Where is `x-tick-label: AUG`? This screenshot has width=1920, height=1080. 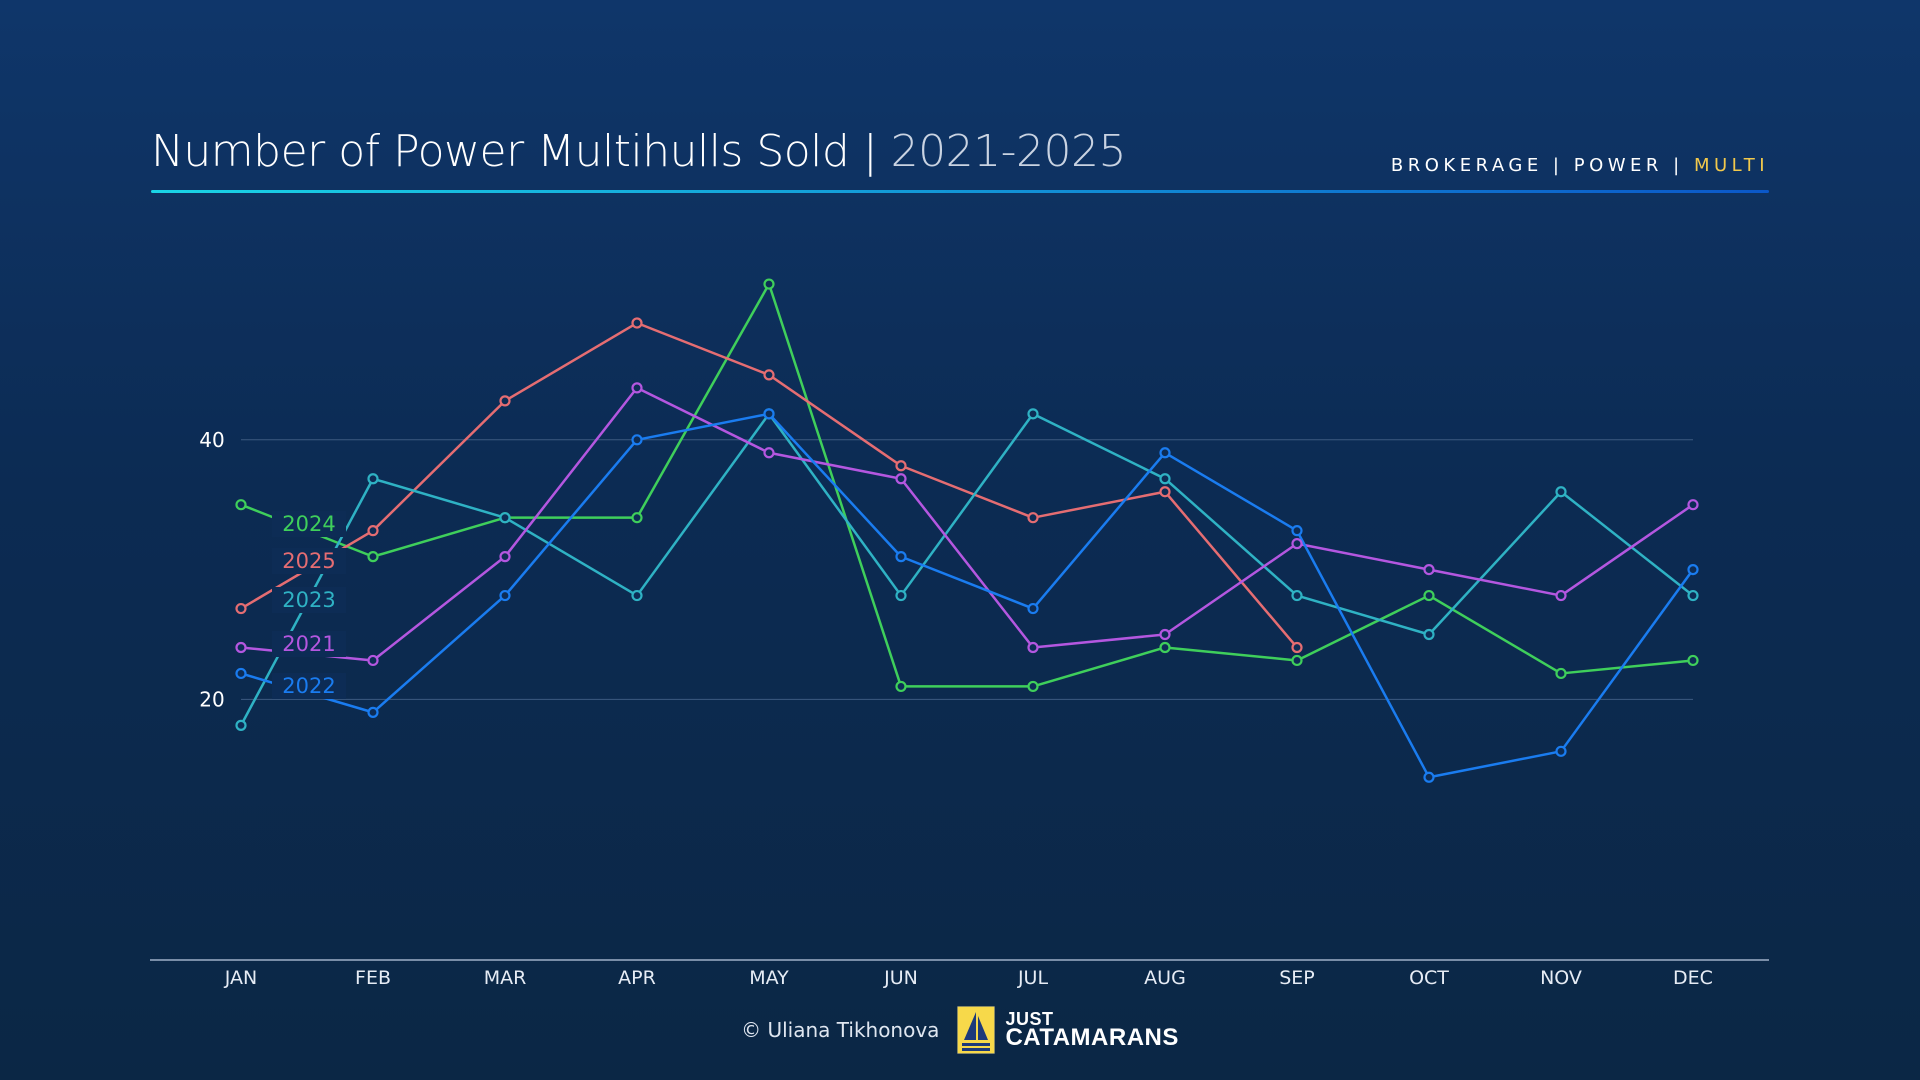
x-tick-label: AUG is located at coordinates (1165, 978).